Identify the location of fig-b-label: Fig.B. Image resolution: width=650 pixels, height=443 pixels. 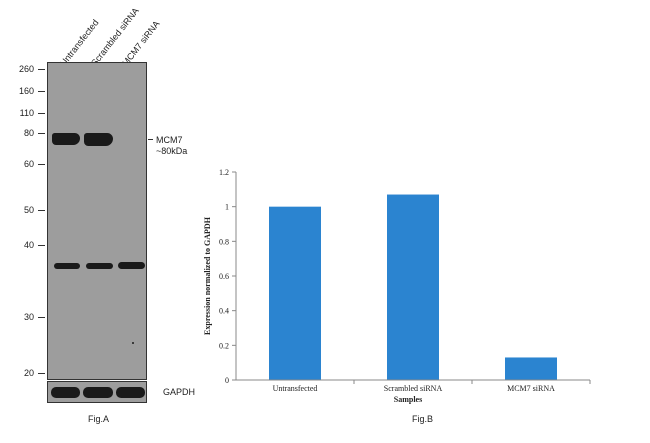
(423, 419).